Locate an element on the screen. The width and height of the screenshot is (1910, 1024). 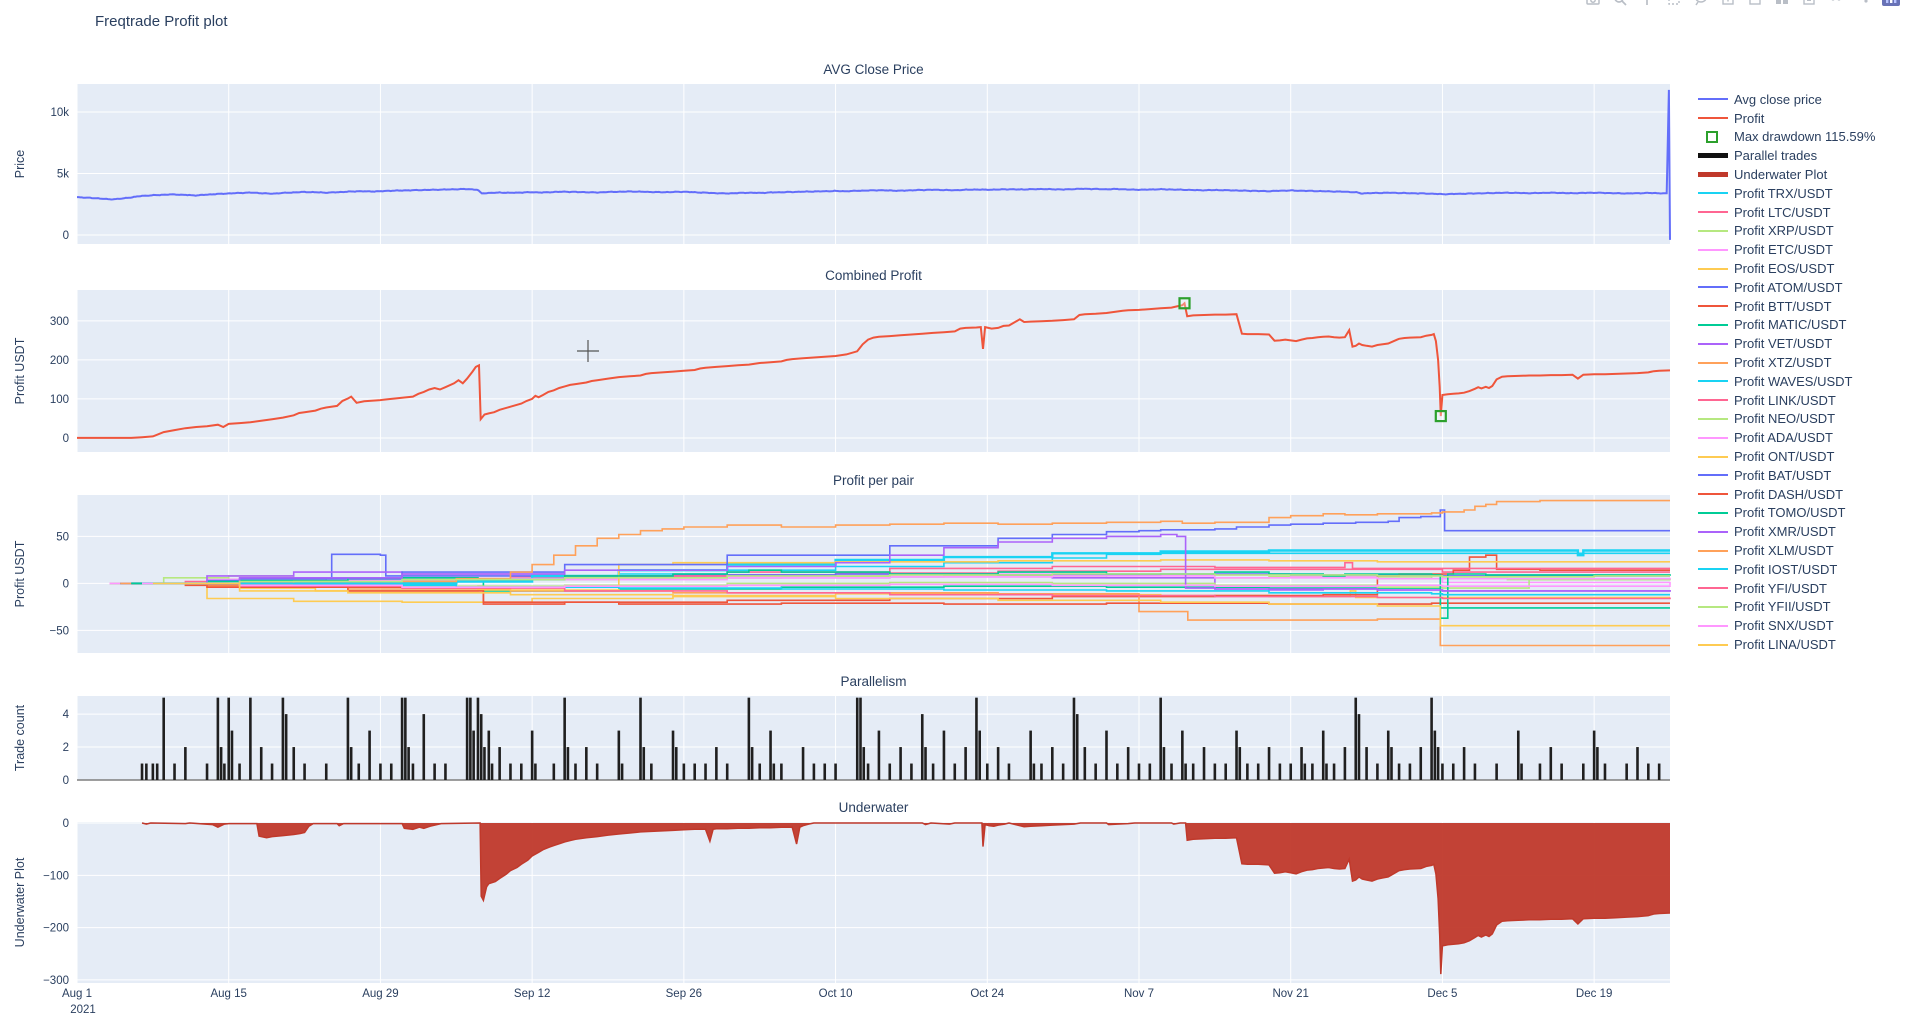
series-profit-yfii-usdt is located at coordinates (906, 579).